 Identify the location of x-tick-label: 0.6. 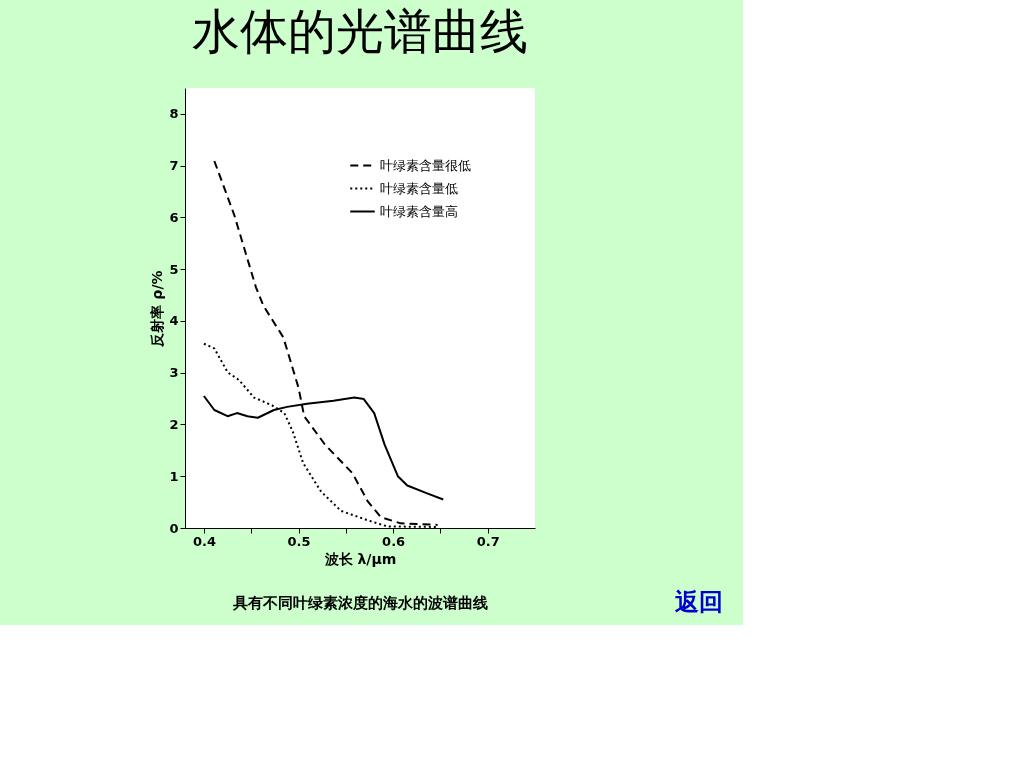
(394, 541).